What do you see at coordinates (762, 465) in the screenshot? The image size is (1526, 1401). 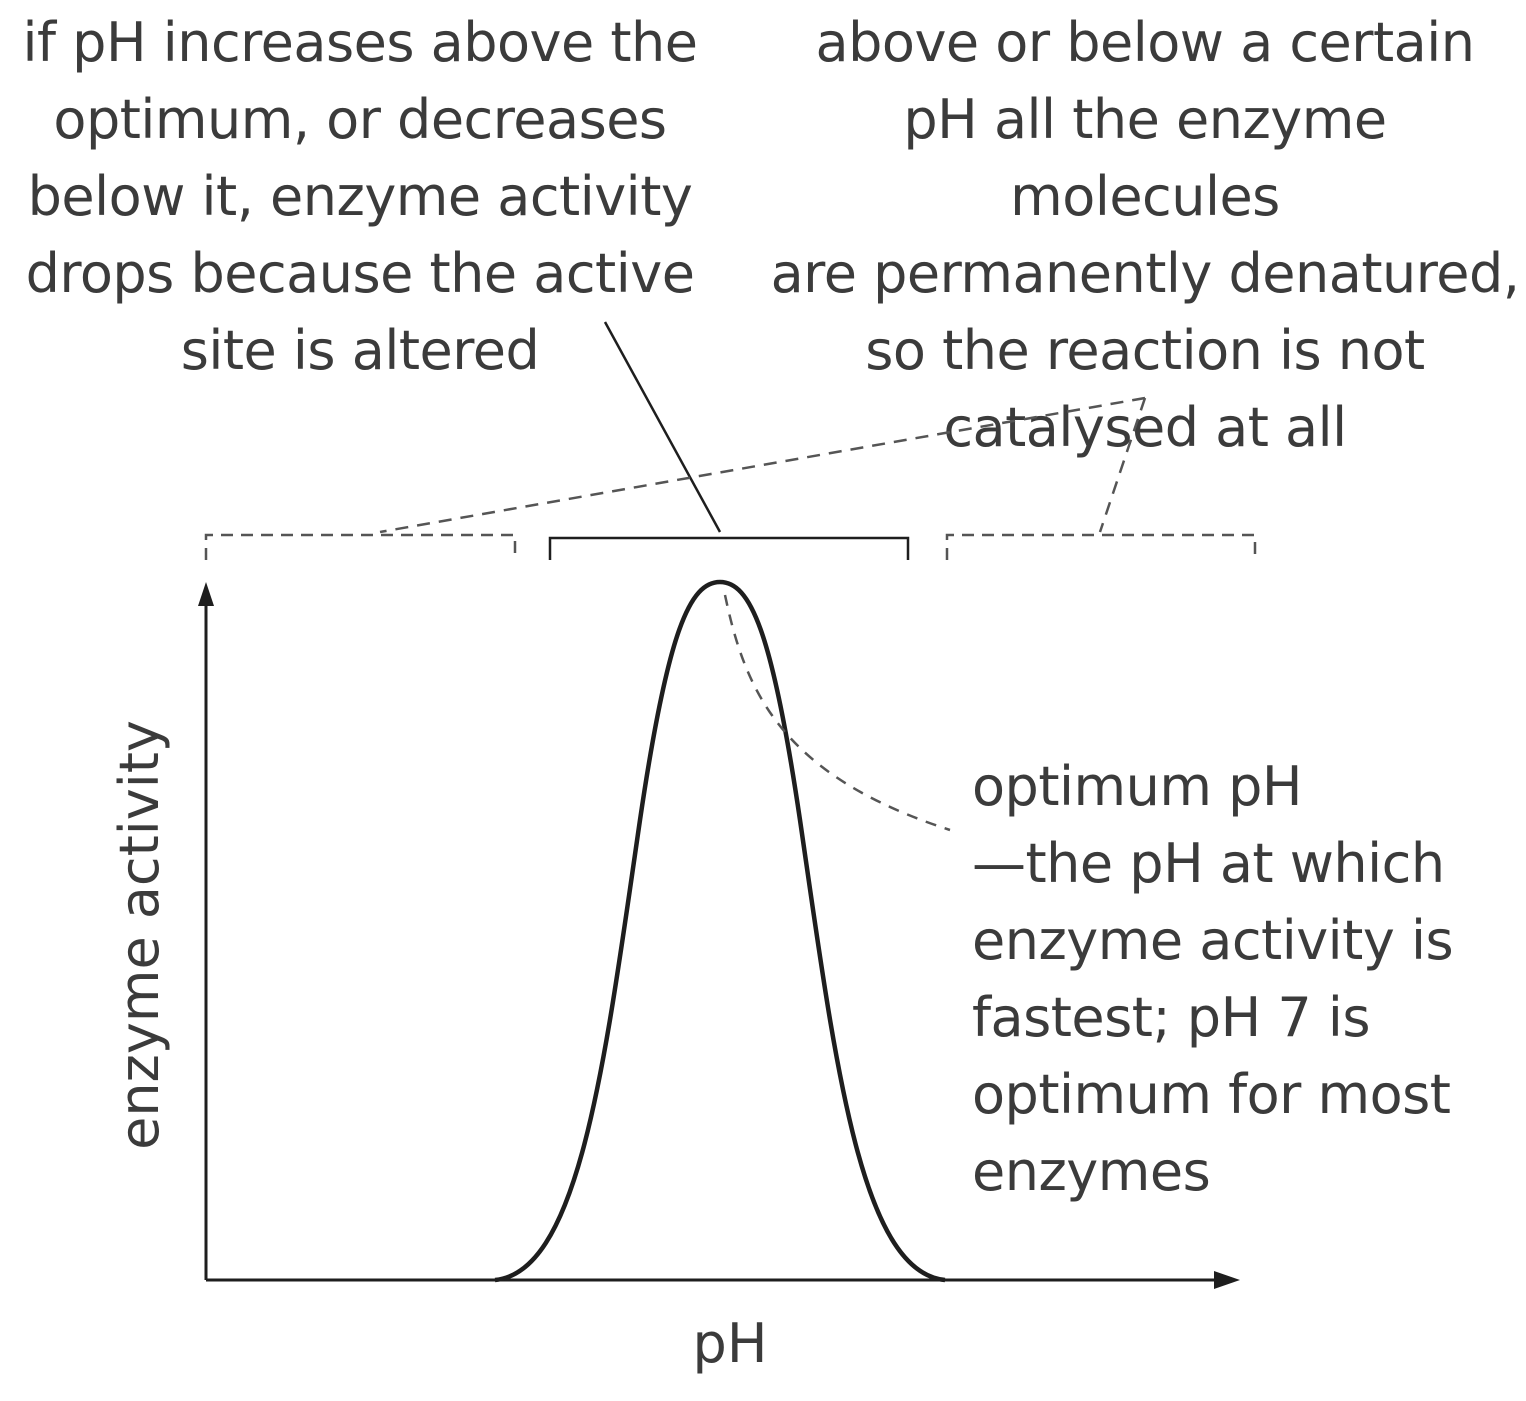 I see `leader-line-denatured-left` at bounding box center [762, 465].